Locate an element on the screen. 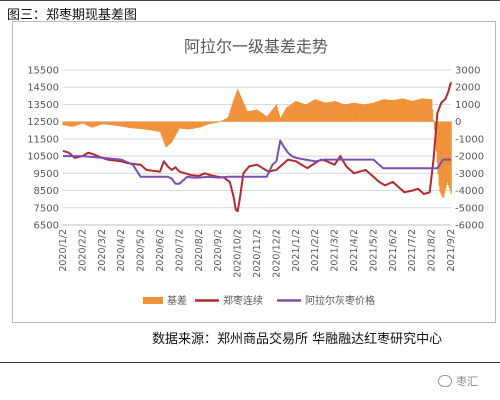 The height and width of the screenshot is (400, 500). y-right-tick-label: -2000 is located at coordinates (469, 157).